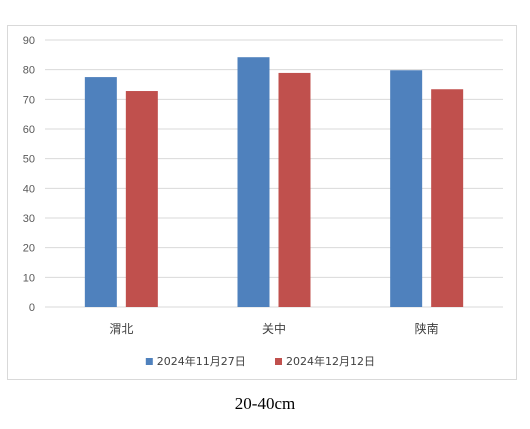 This screenshot has width=530, height=429. What do you see at coordinates (330, 361) in the screenshot?
I see `legend-label: 2024年12月12日` at bounding box center [330, 361].